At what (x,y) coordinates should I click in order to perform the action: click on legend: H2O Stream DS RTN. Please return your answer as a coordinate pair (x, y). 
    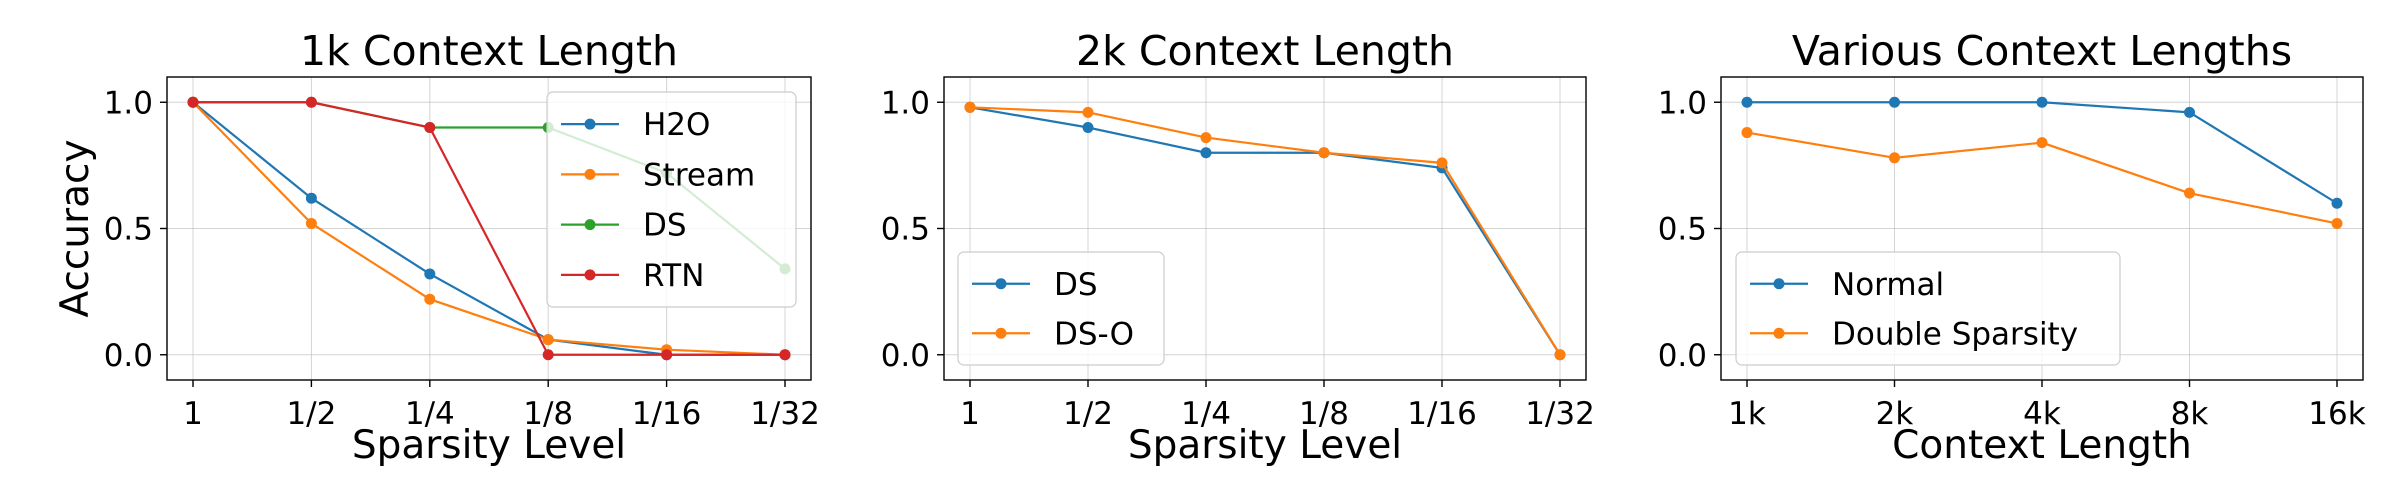
    Looking at the image, I should click on (671, 199).